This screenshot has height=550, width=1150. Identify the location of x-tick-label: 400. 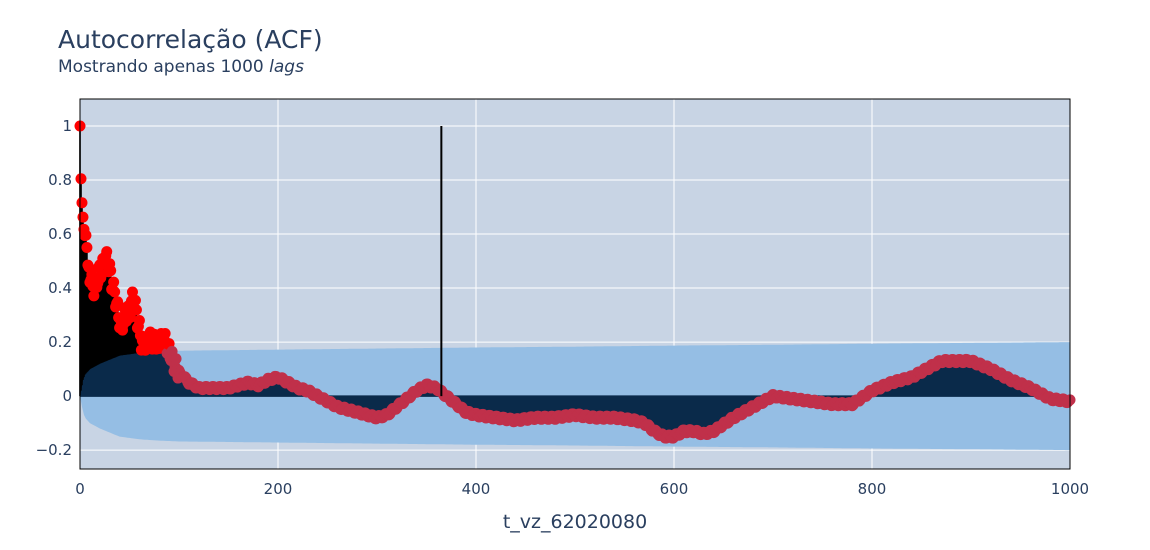
(476, 489).